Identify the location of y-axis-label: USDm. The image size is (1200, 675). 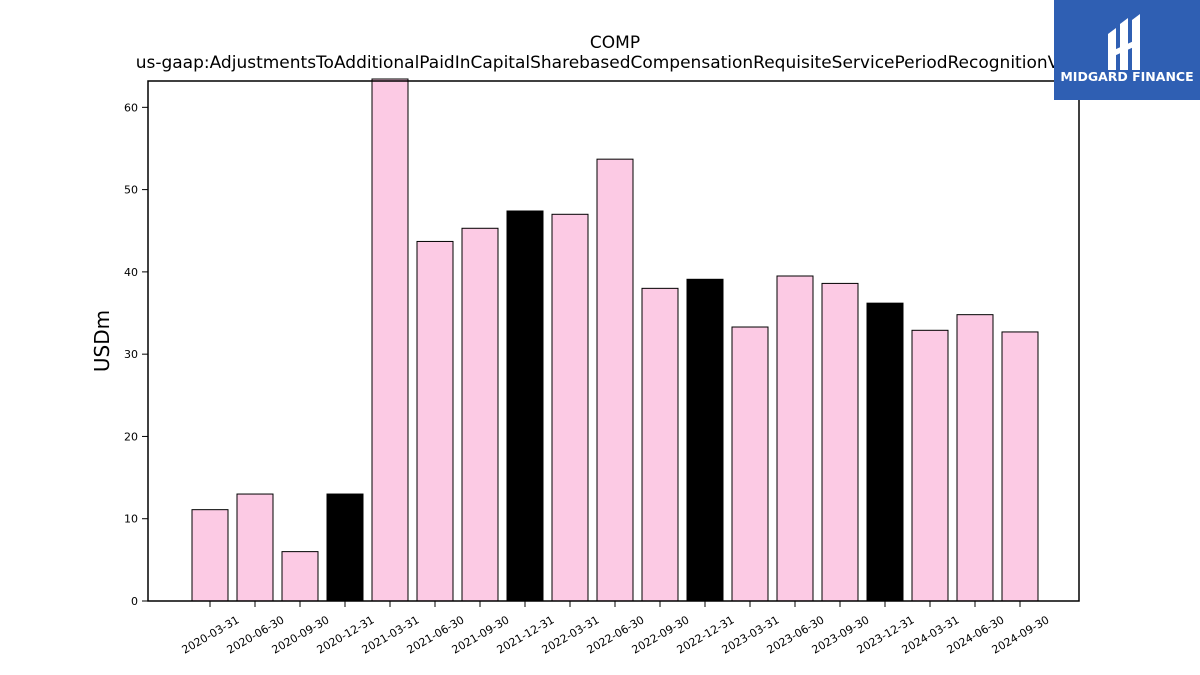
(102, 341).